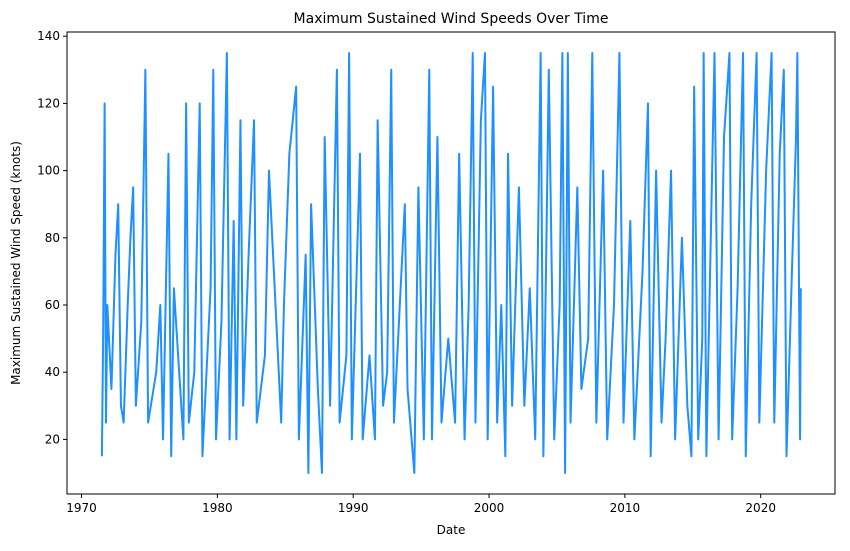 The width and height of the screenshot is (850, 551). What do you see at coordinates (48, 171) in the screenshot?
I see `y-tick-label: 100` at bounding box center [48, 171].